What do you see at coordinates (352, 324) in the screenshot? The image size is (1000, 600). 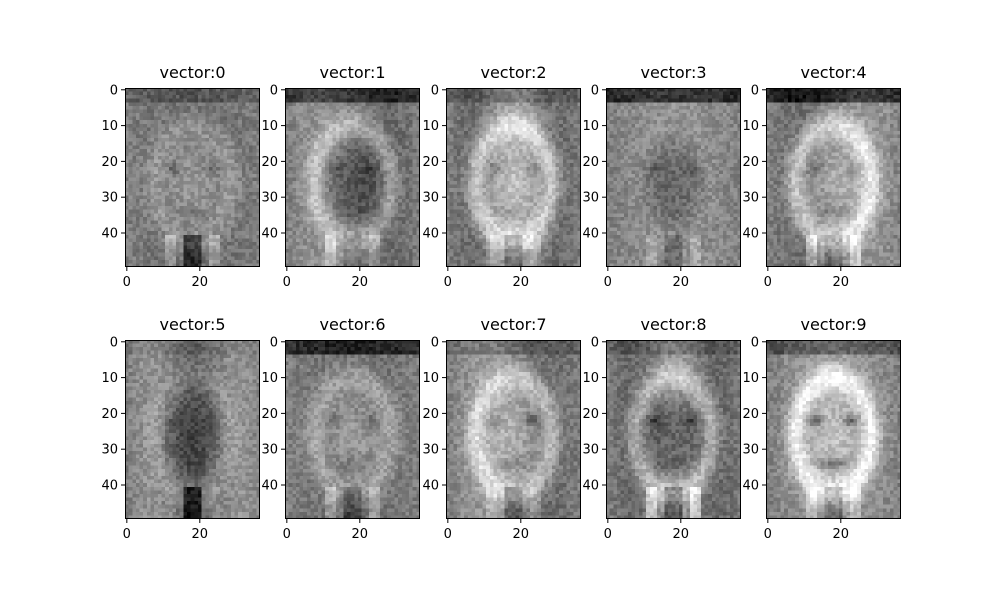 I see `subplot-title: vector:6` at bounding box center [352, 324].